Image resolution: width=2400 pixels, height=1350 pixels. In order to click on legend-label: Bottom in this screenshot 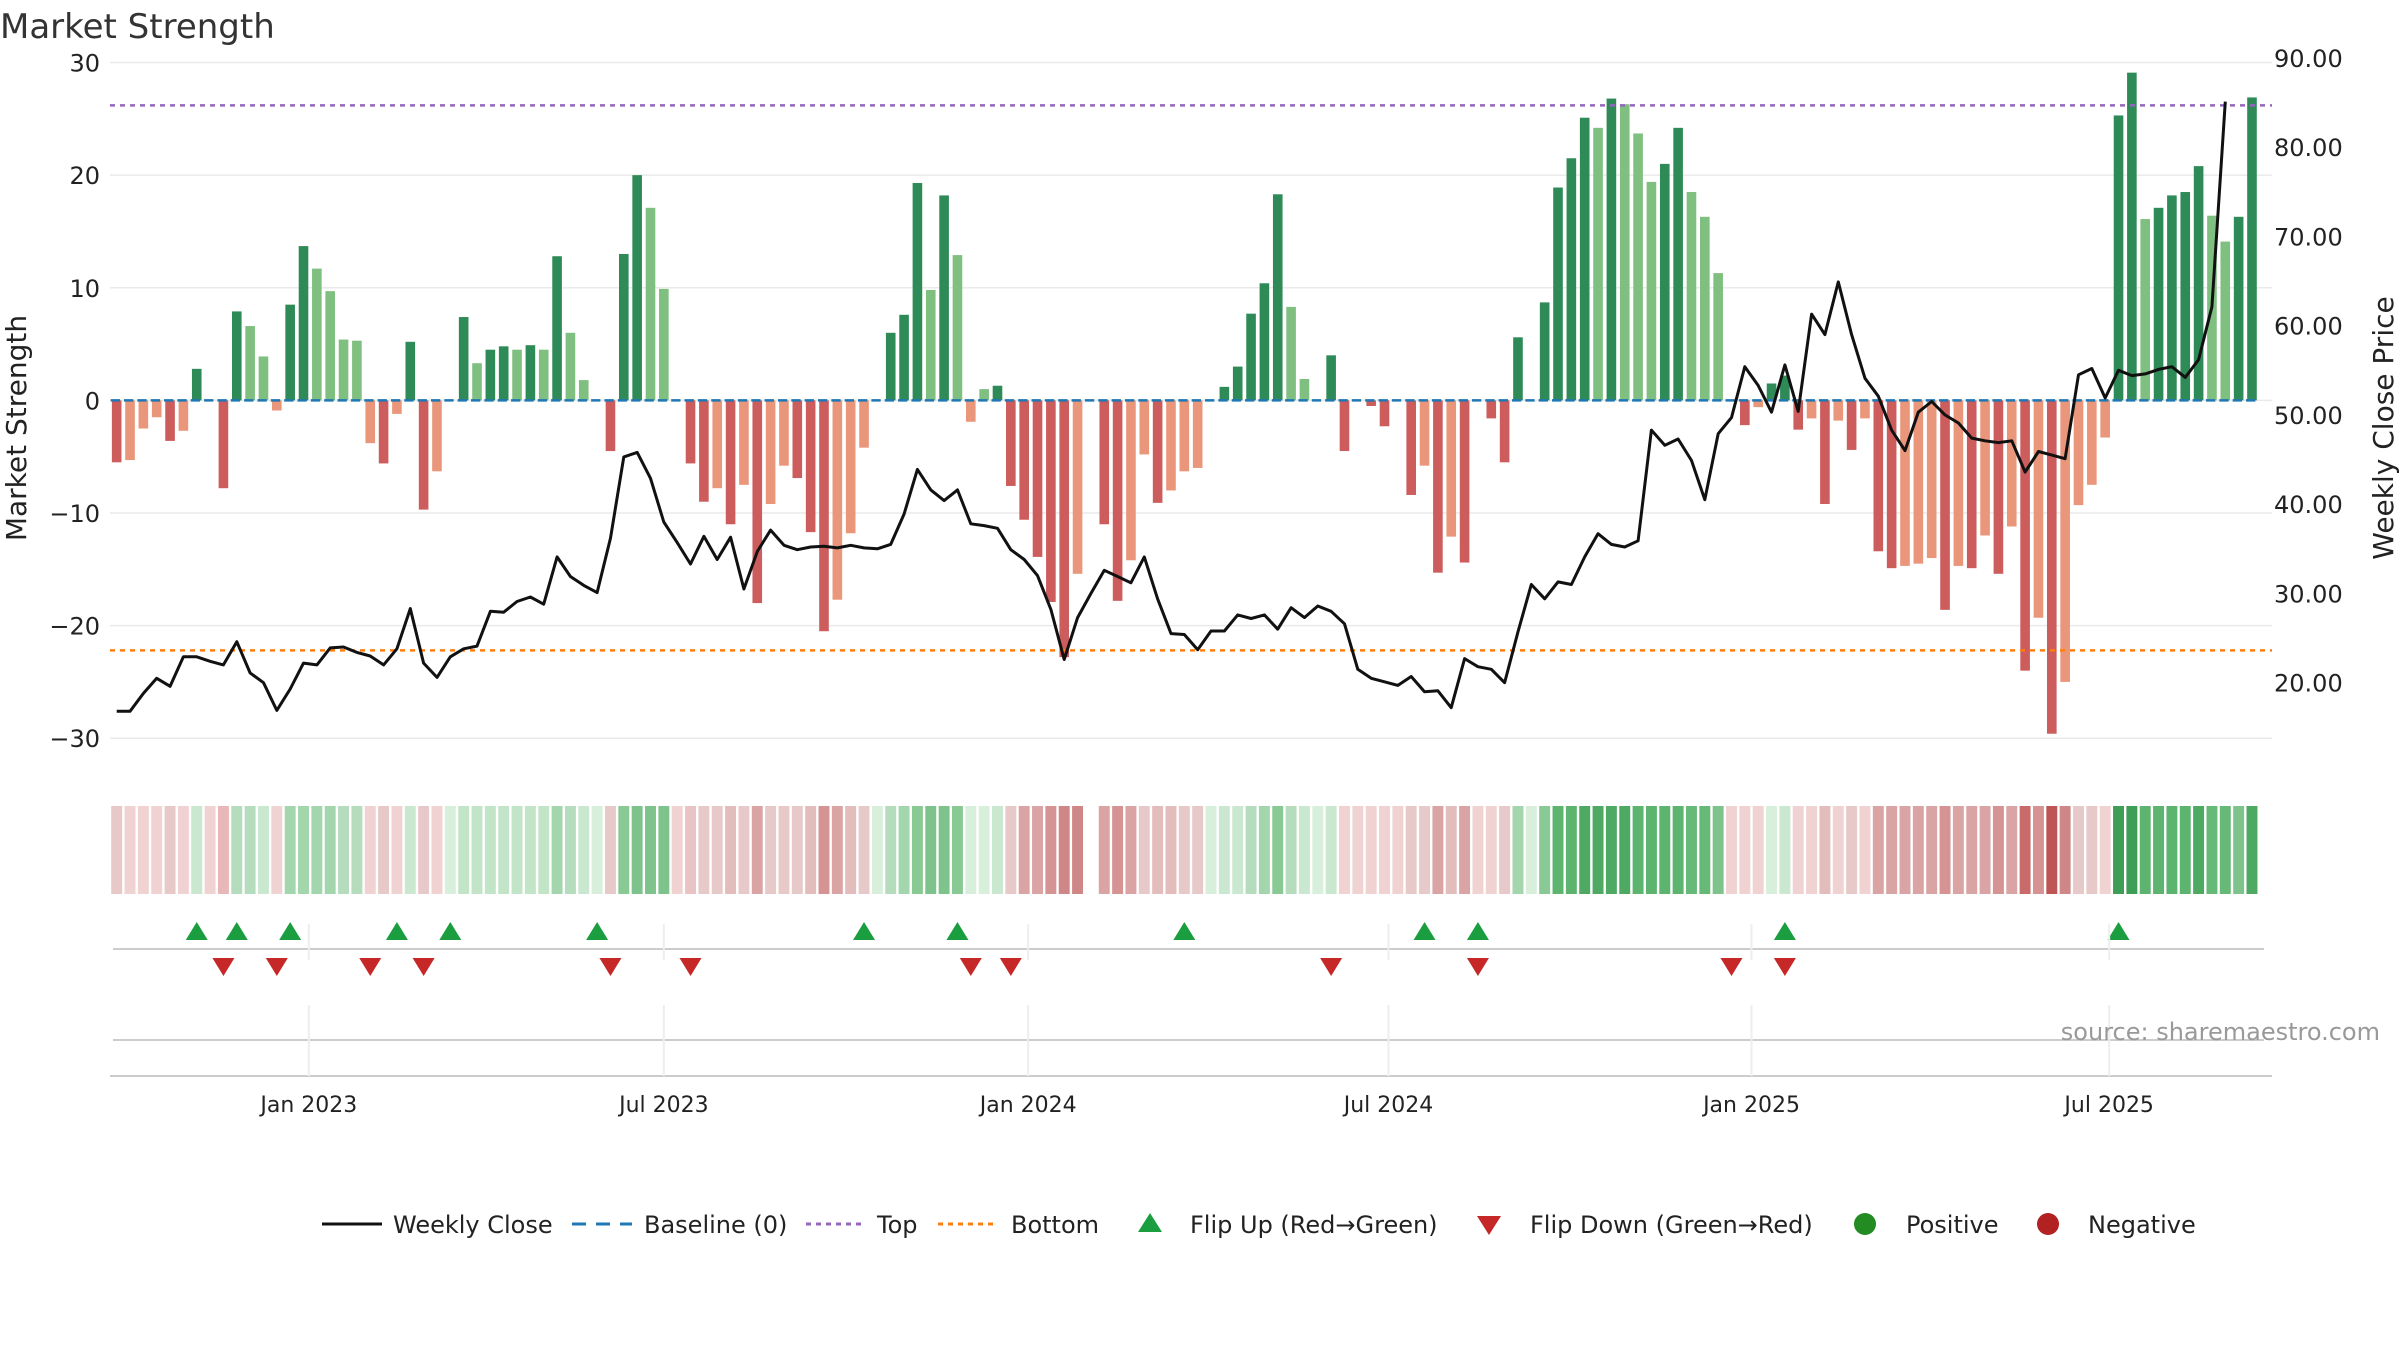, I will do `click(1055, 1225)`.